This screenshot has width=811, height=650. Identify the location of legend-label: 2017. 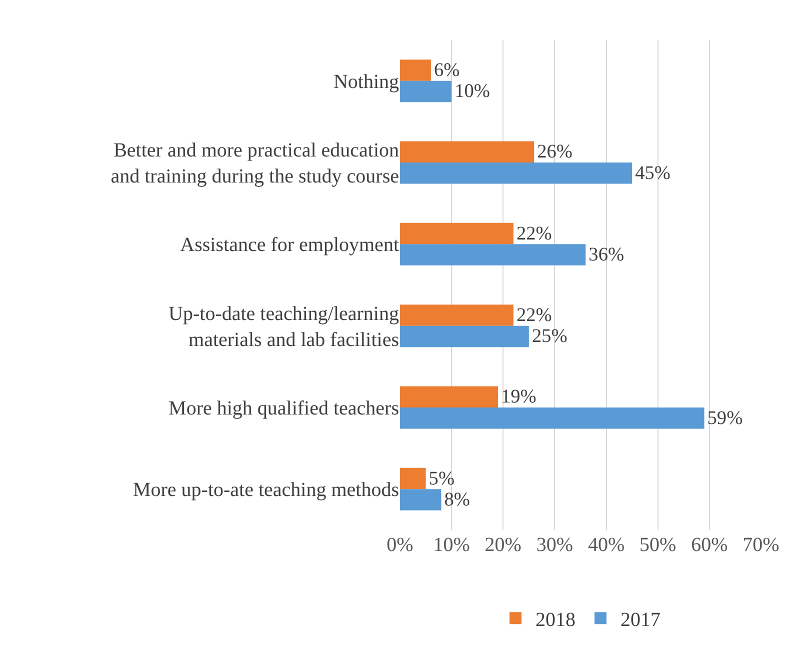
(640, 619).